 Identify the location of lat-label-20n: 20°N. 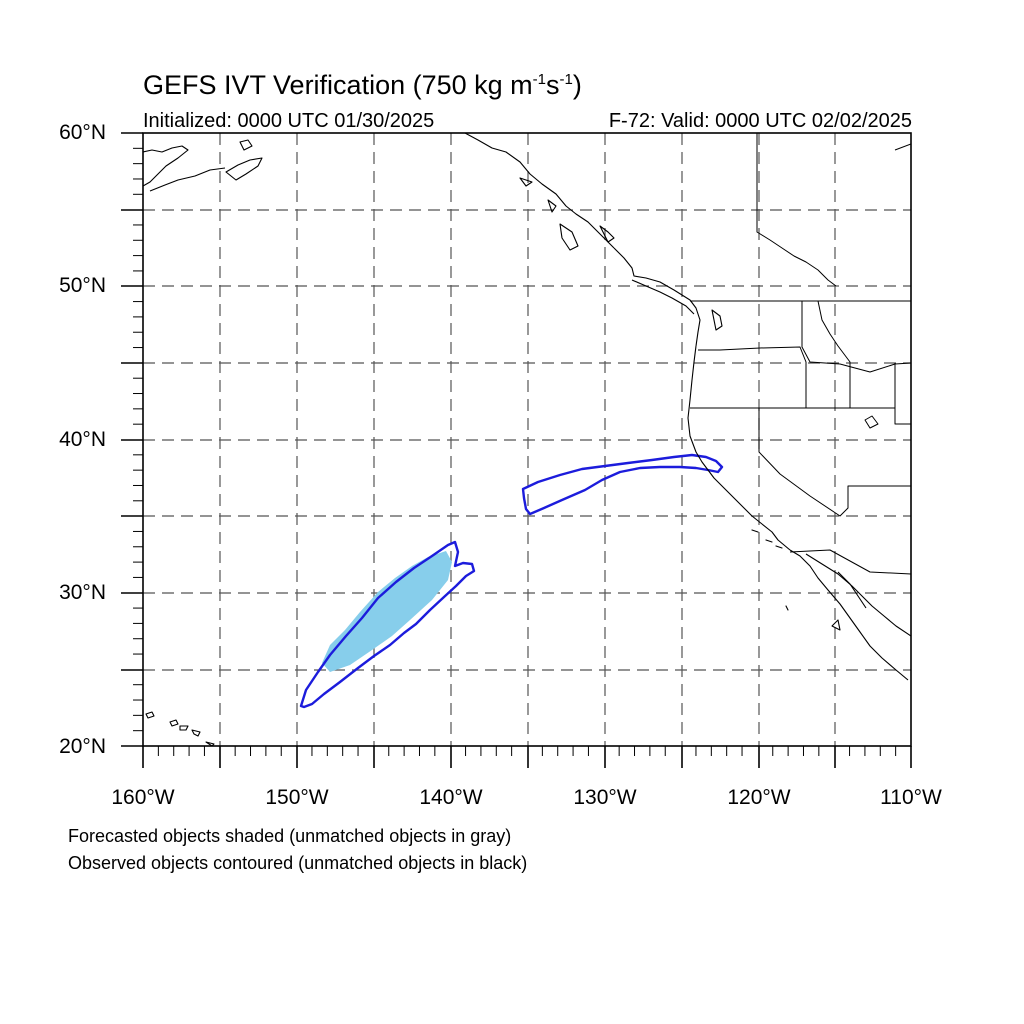
(82, 746).